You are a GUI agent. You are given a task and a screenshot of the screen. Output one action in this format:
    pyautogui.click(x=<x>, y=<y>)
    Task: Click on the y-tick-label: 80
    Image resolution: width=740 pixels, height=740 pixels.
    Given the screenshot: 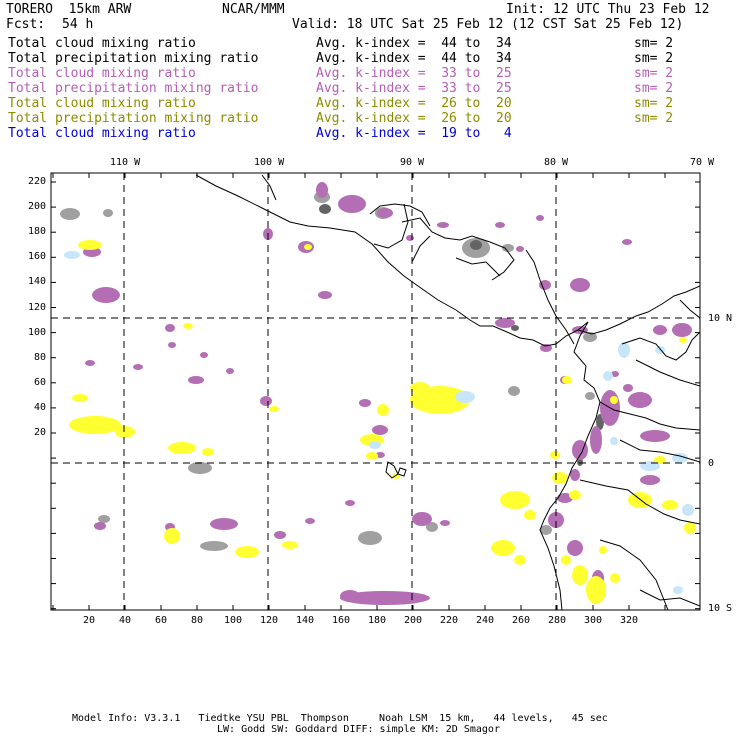 What is the action you would take?
    pyautogui.click(x=39, y=357)
    